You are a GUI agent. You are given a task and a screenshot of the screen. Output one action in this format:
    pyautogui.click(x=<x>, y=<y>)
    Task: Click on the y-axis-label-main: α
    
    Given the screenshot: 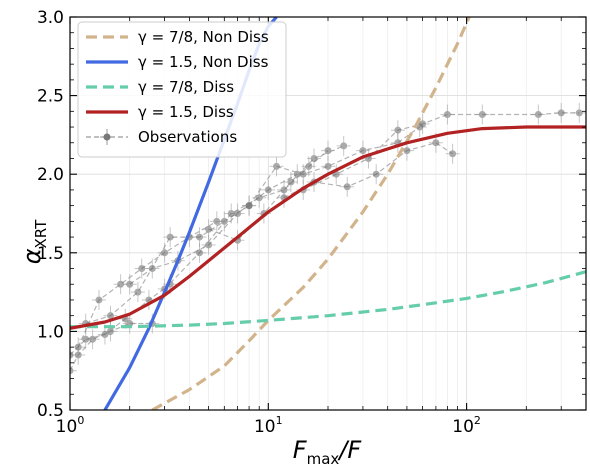 What is the action you would take?
    pyautogui.click(x=32, y=256)
    